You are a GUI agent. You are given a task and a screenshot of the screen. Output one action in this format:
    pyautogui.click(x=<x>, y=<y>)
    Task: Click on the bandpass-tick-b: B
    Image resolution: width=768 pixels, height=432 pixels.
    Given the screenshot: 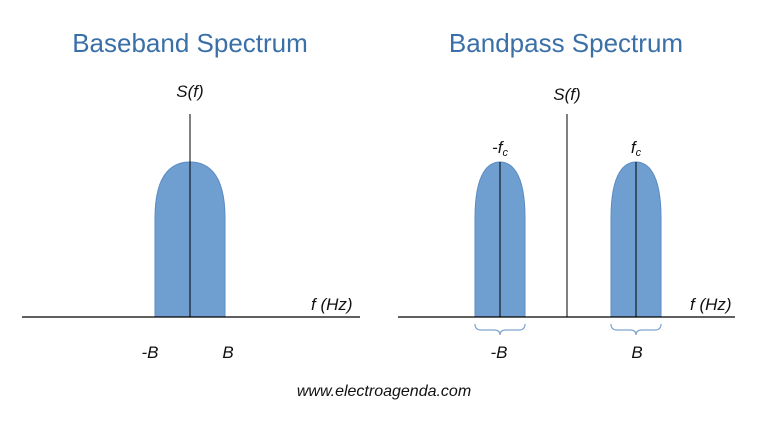 What is the action you would take?
    pyautogui.click(x=637, y=352)
    